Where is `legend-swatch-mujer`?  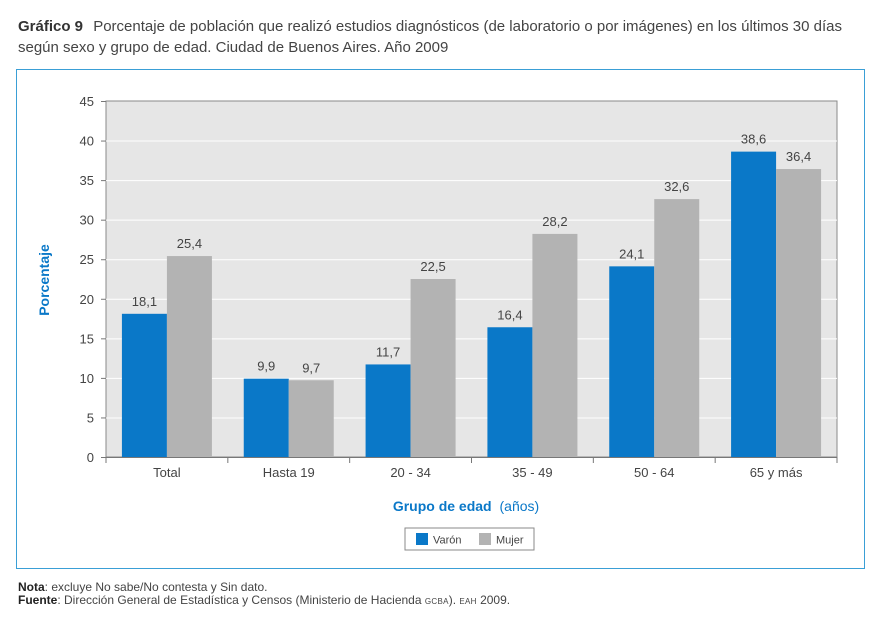
legend-swatch-mujer is located at coordinates (485, 539).